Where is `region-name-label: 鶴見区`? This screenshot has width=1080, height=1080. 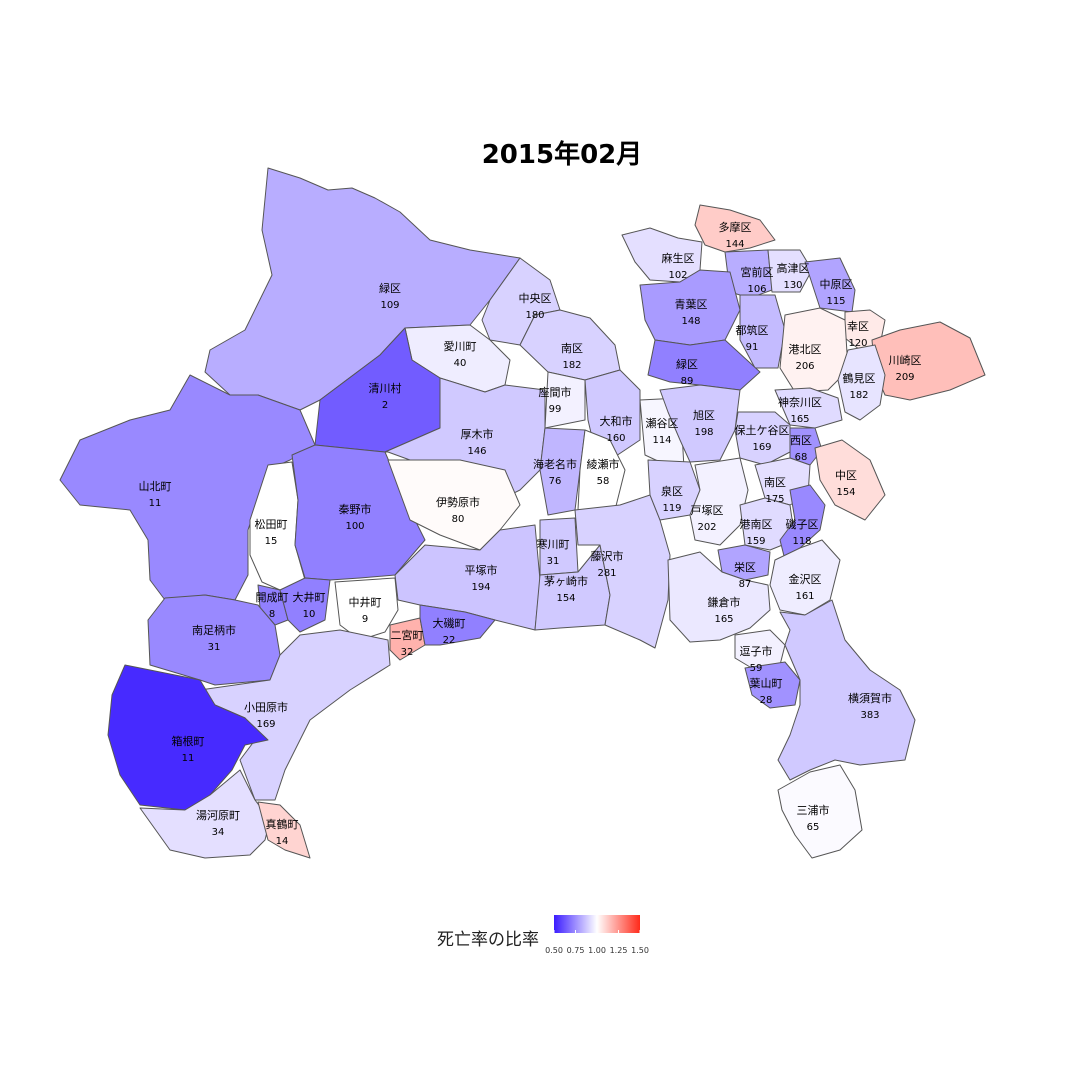
region-name-label: 鶴見区 is located at coordinates (859, 378).